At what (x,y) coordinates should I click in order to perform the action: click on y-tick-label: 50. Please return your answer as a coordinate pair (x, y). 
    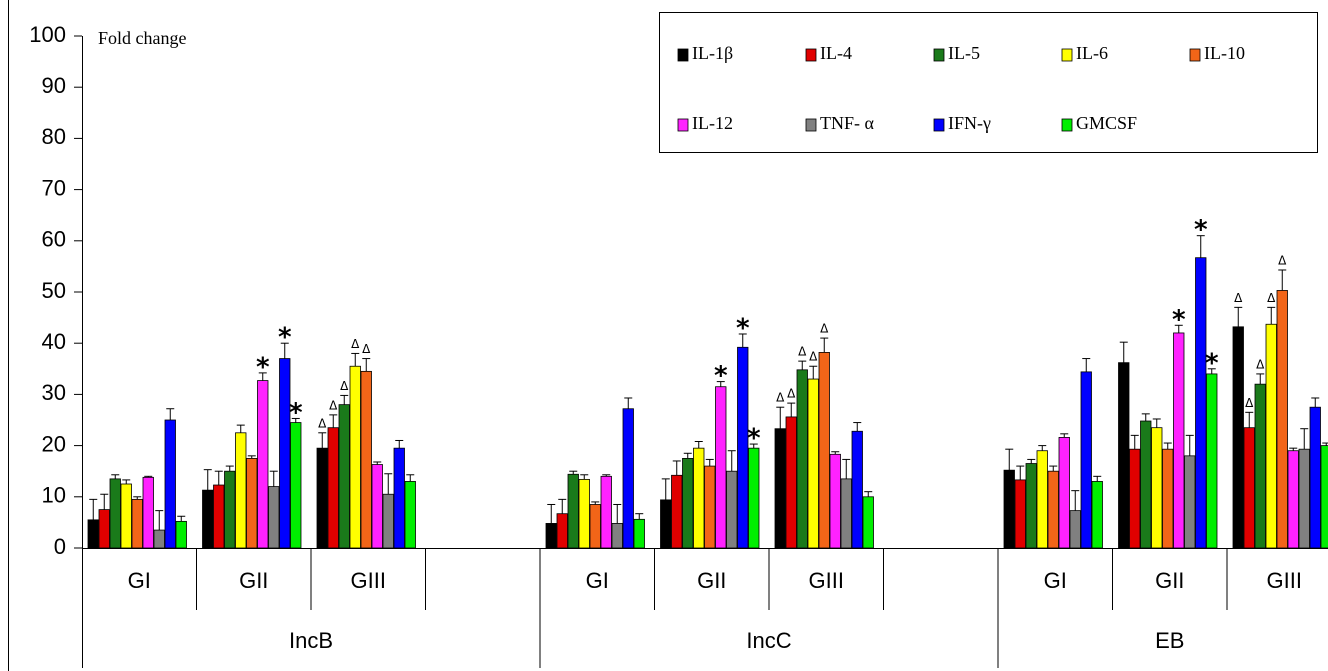
    Looking at the image, I should click on (54, 290).